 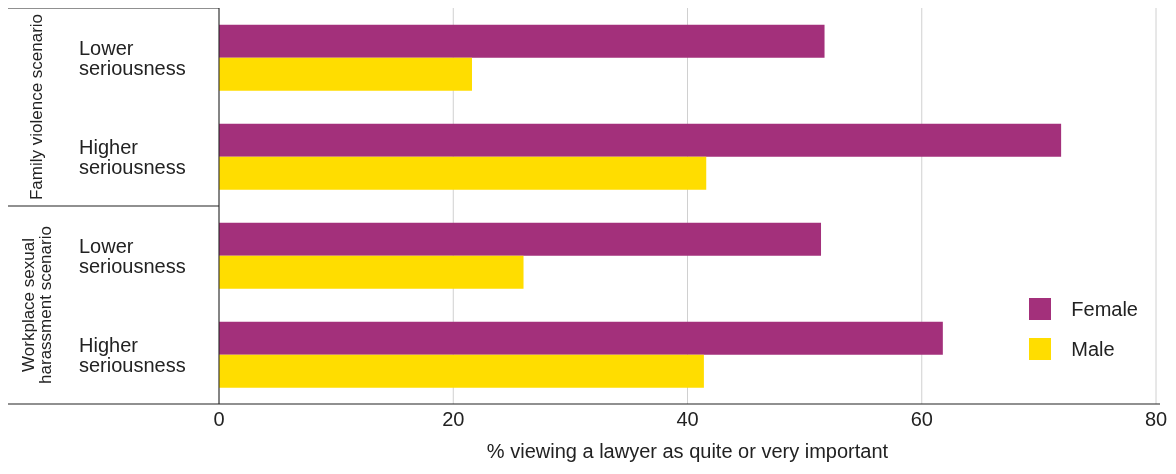 What do you see at coordinates (36, 305) in the screenshot?
I see `text: Workplace sexual harassment scenario` at bounding box center [36, 305].